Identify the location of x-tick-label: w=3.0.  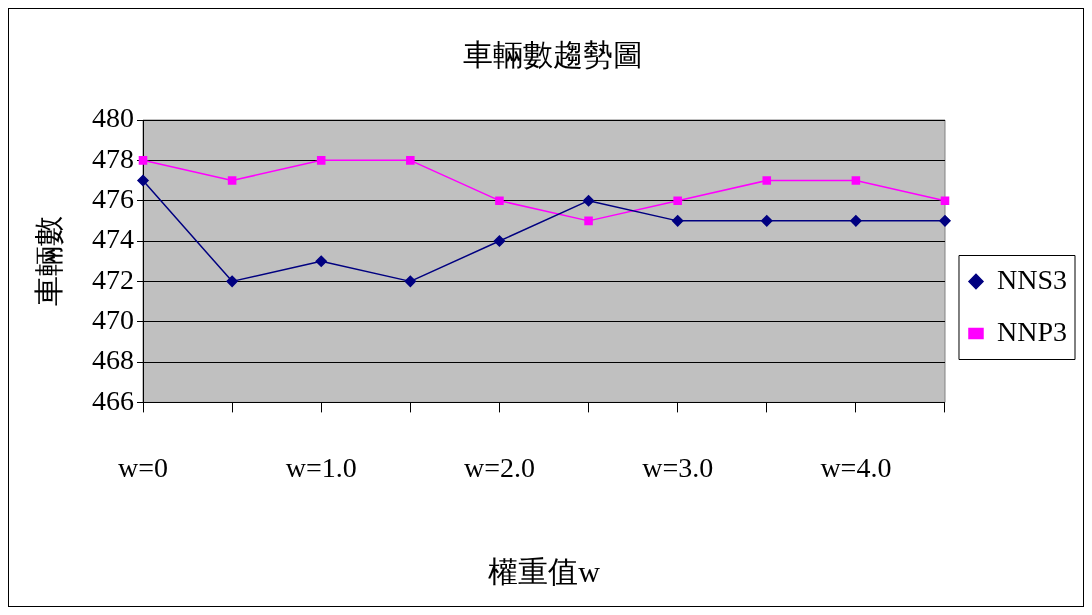
(678, 467).